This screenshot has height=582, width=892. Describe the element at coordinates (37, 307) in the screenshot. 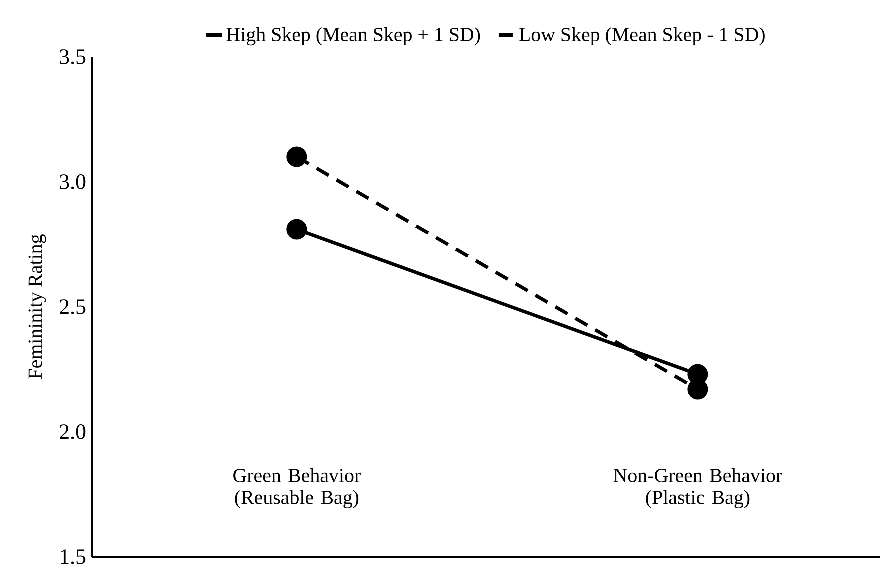

I see `y-axis-title: Femininity Rating` at that location.